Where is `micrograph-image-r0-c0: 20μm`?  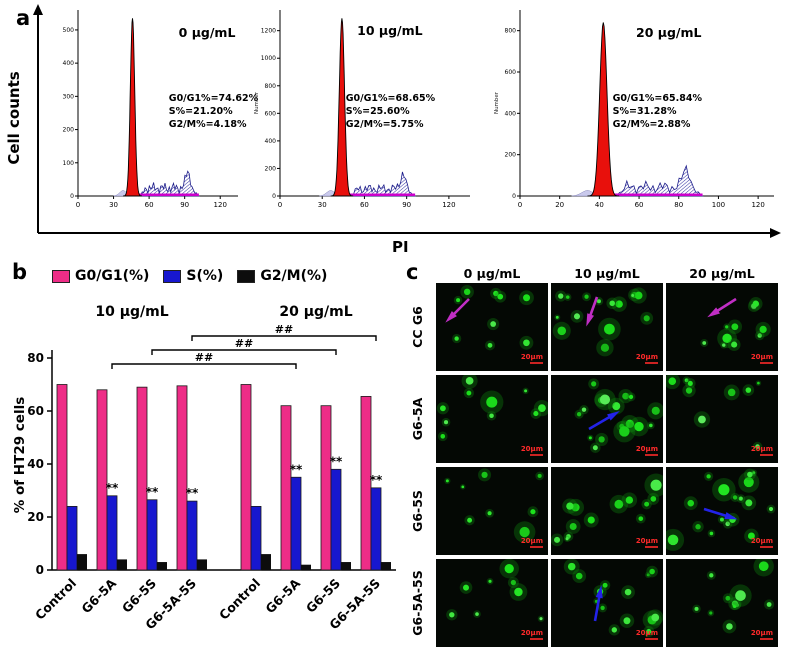
micrograph-image-r0-c0: 20μm is located at coordinates (494, 324).